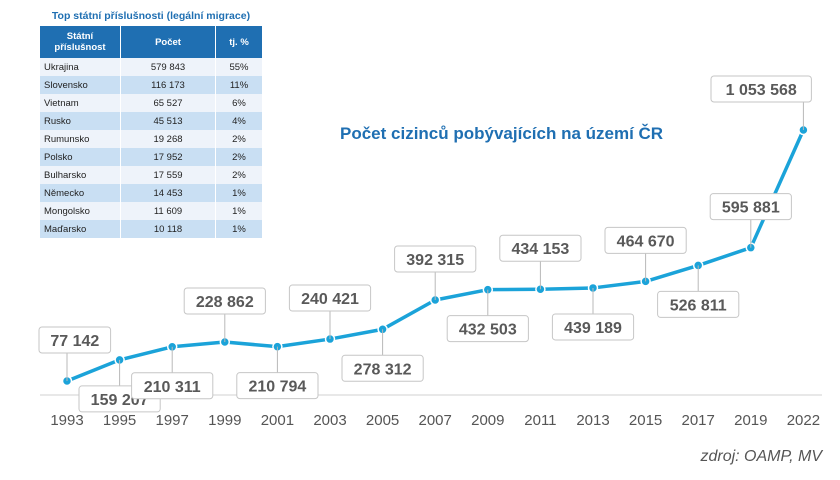 This screenshot has width=840, height=480. I want to click on table-row: Slovensko 116 173 11%, so click(151, 85).